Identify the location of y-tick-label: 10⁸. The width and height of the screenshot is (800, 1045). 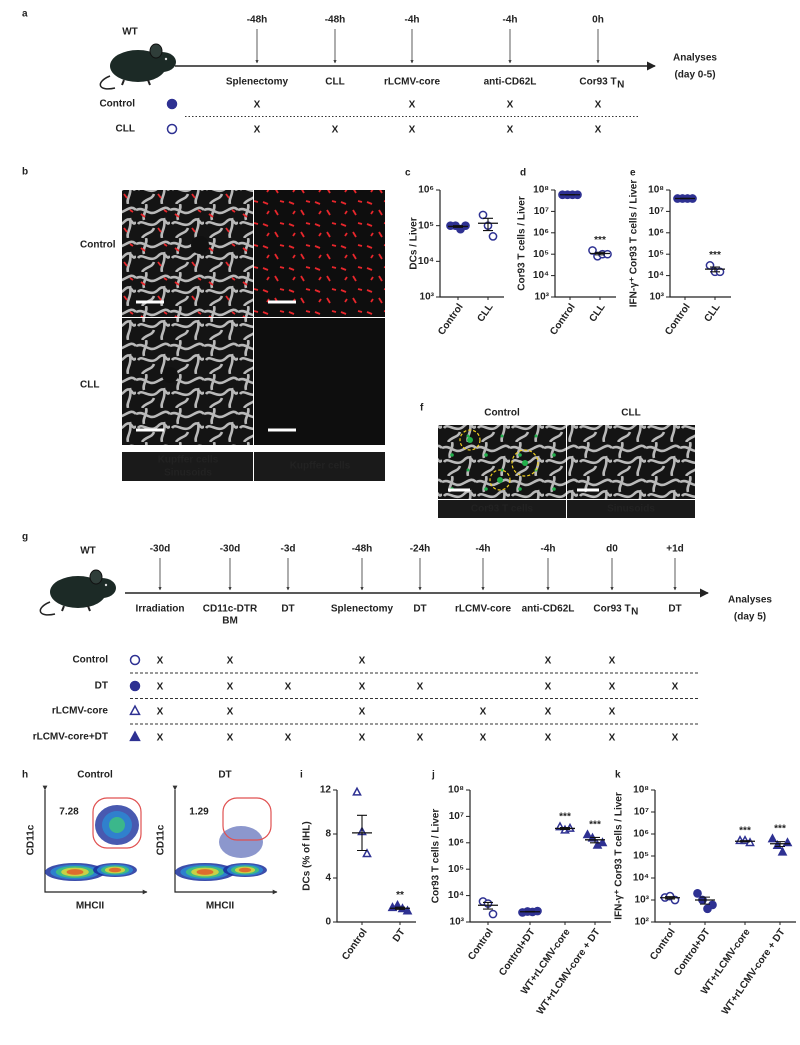
(656, 190).